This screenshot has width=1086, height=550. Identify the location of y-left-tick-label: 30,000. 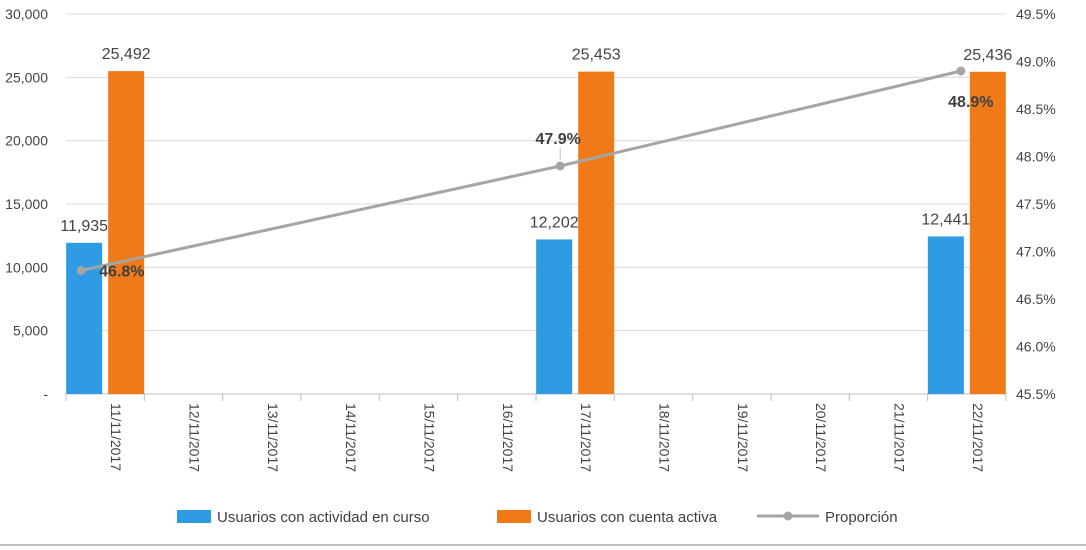
(26, 14).